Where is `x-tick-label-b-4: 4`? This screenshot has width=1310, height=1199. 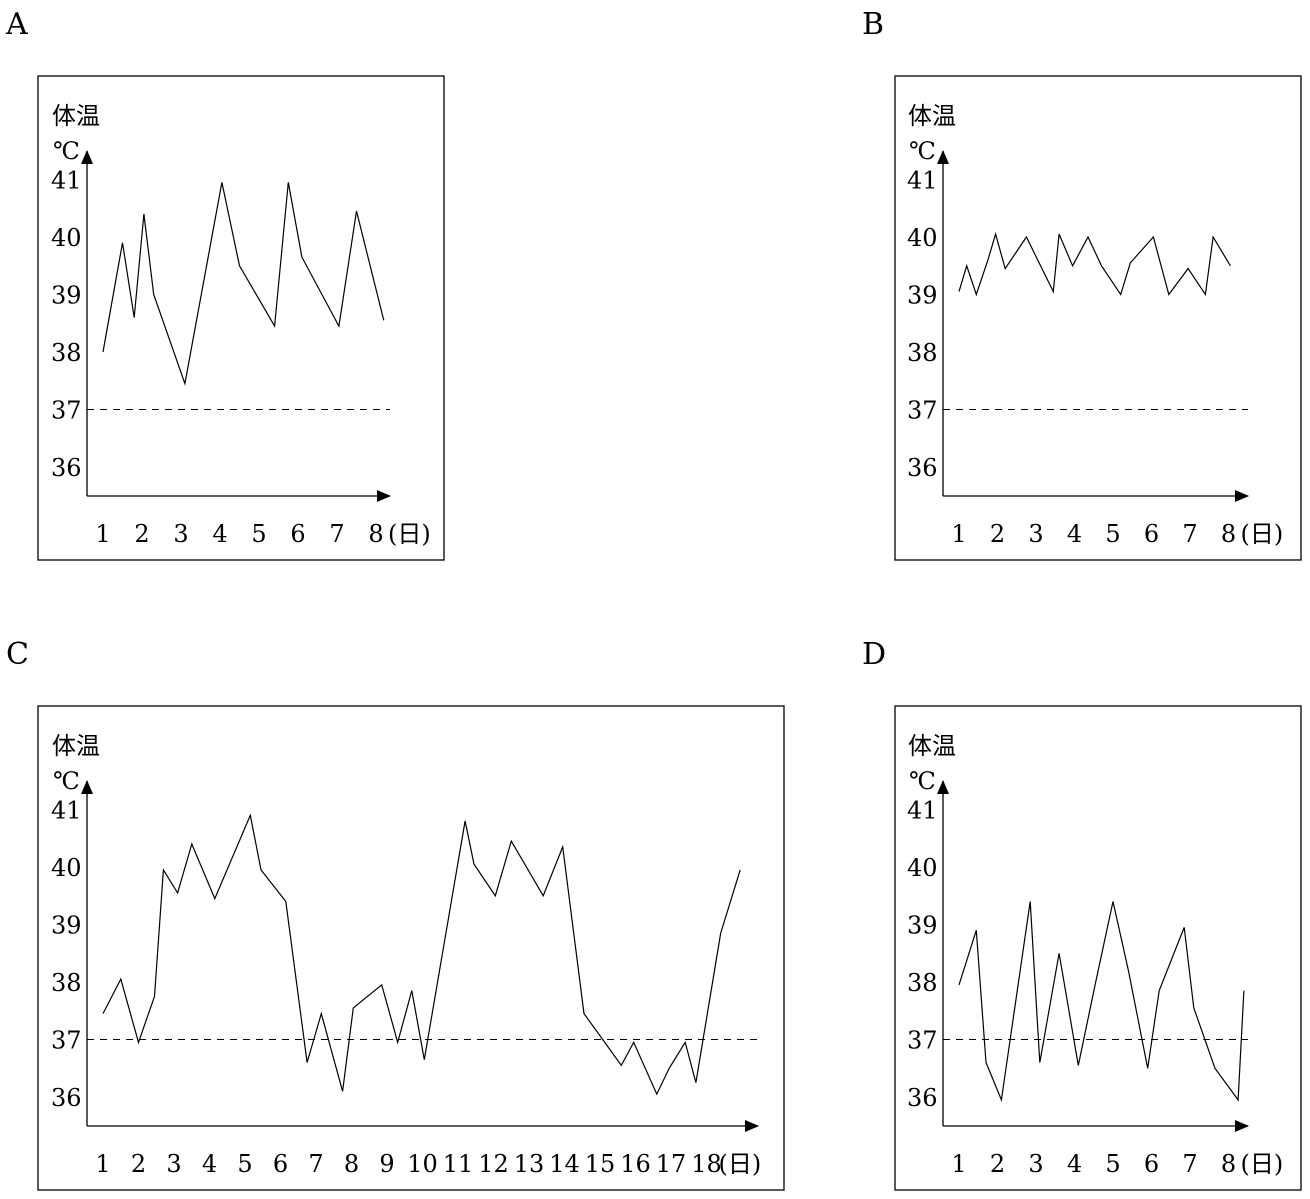 x-tick-label-b-4: 4 is located at coordinates (1074, 534).